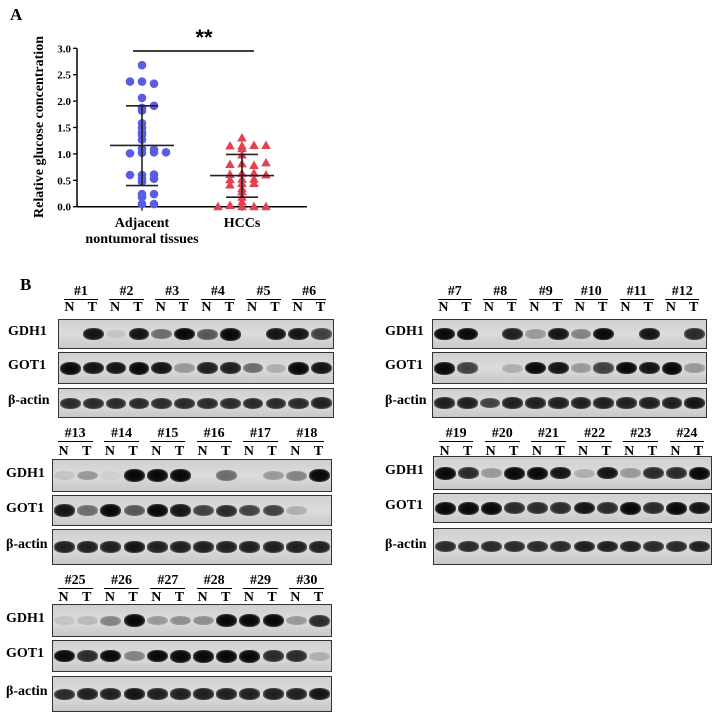 The width and height of the screenshot is (715, 719). What do you see at coordinates (636, 292) in the screenshot?
I see `sample-label: #11` at bounding box center [636, 292].